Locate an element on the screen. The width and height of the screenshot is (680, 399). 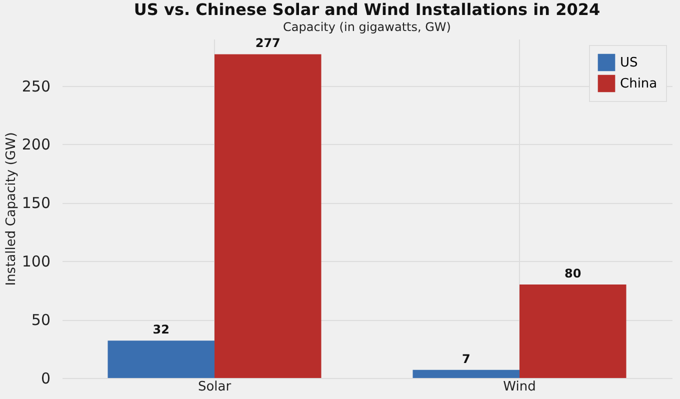
chart-subtitle: Capacity (in gigawatts, GW) is located at coordinates (367, 27).